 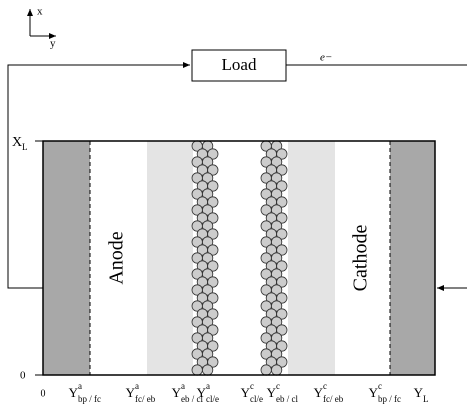 What do you see at coordinates (170, 258) in the screenshot?
I see `electrode-backing-anode` at bounding box center [170, 258].